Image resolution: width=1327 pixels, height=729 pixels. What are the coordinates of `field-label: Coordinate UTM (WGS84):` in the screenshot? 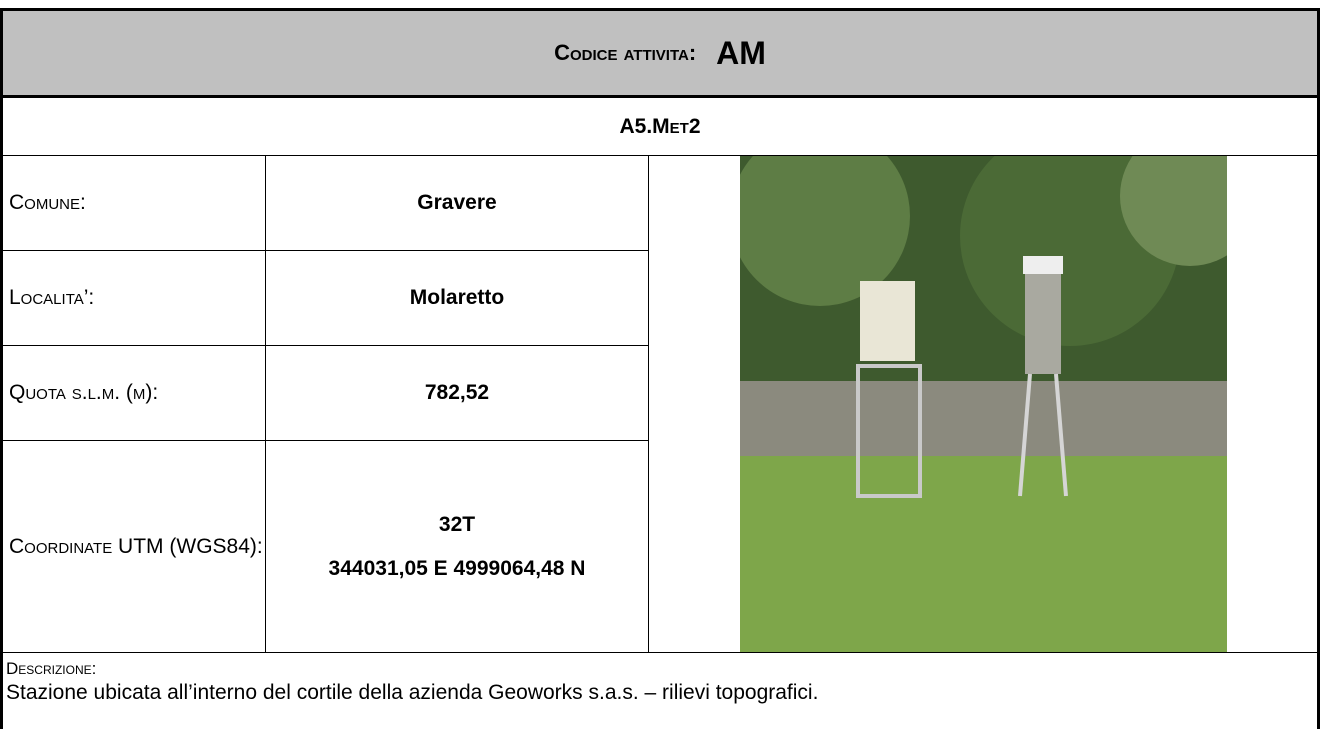 It's located at (133, 546).